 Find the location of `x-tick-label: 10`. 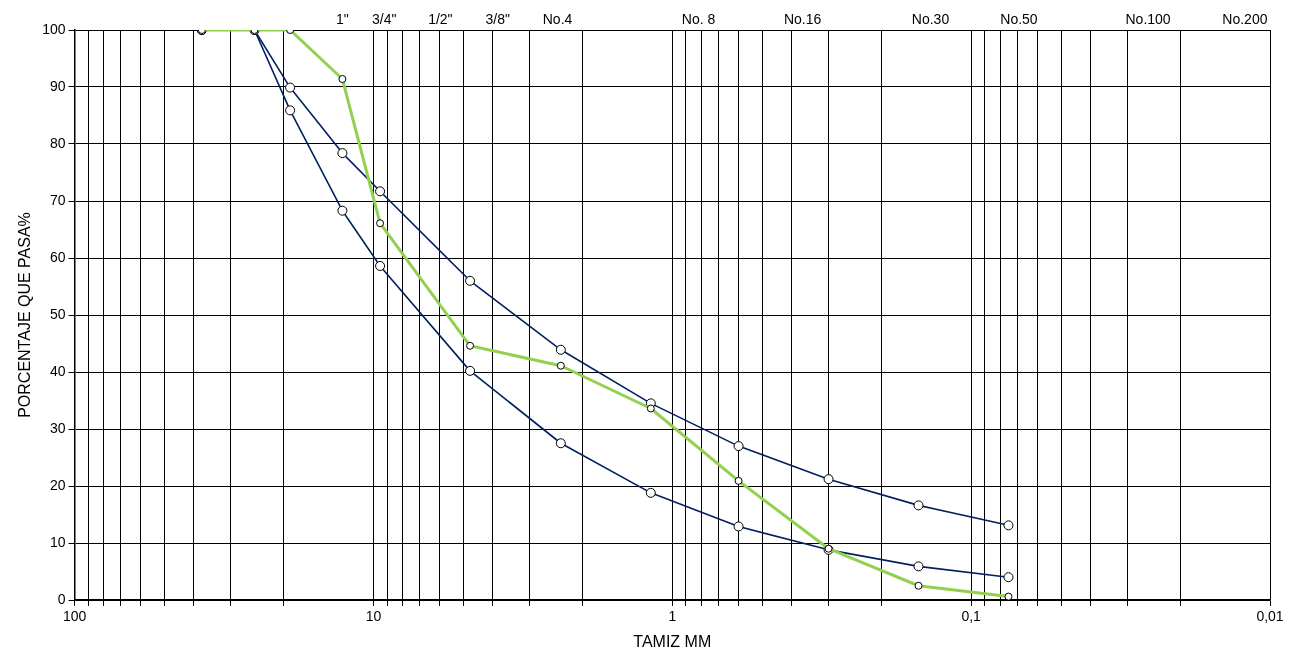

x-tick-label: 10 is located at coordinates (373, 616).